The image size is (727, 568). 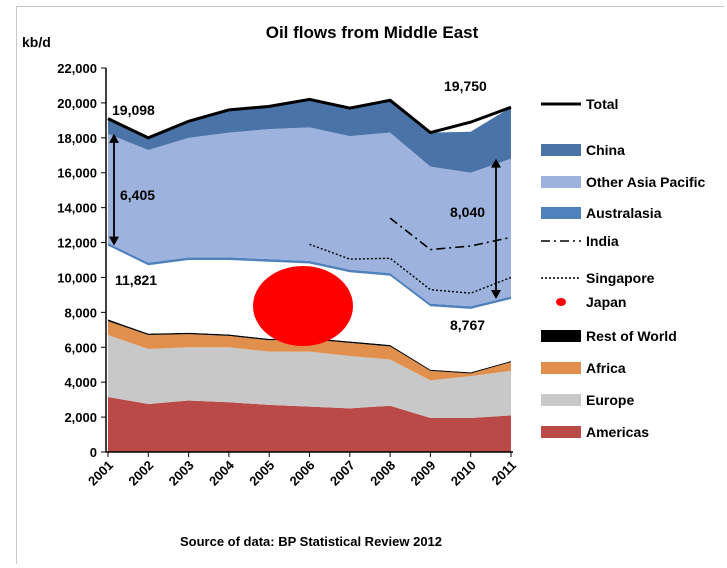 I want to click on legend-key-rest-of-world, so click(x=561, y=336).